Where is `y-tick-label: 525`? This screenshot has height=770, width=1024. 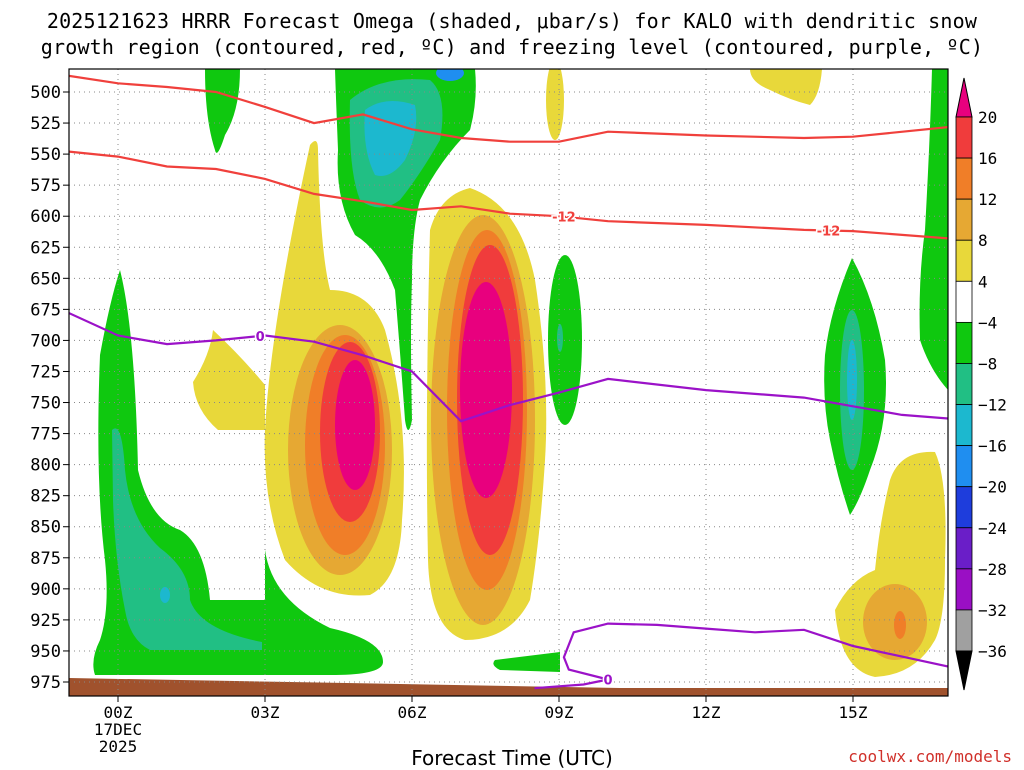
y-tick-label: 525 is located at coordinates (45, 124).